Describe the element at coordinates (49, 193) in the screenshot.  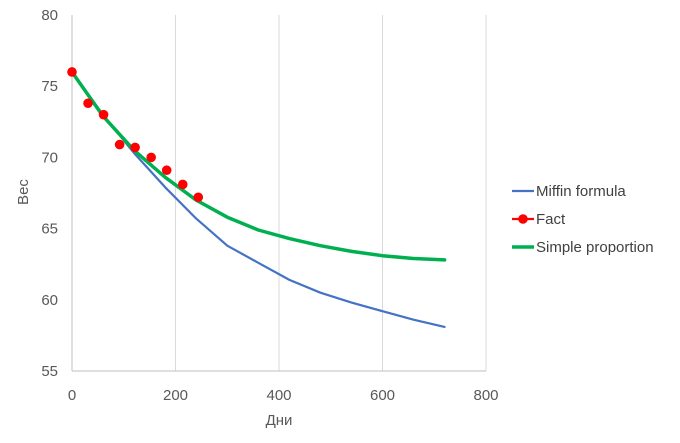
I see `y-tick-labels: 55 60 65 70 75 80` at that location.